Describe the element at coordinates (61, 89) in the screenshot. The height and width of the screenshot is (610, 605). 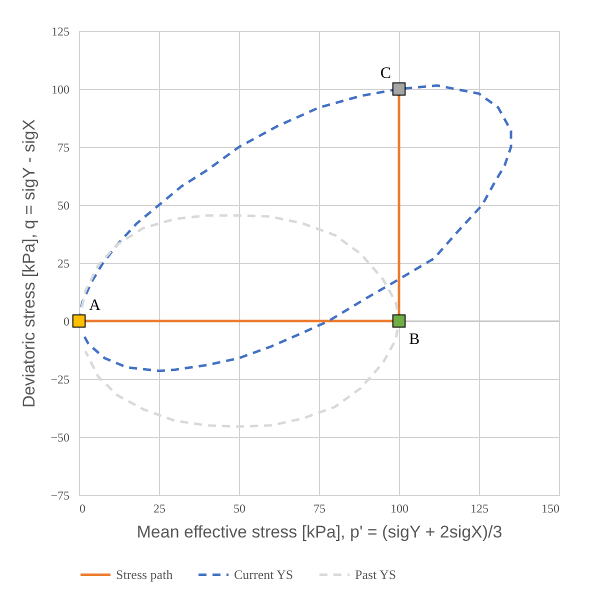
I see `y-tick-label: 100` at that location.